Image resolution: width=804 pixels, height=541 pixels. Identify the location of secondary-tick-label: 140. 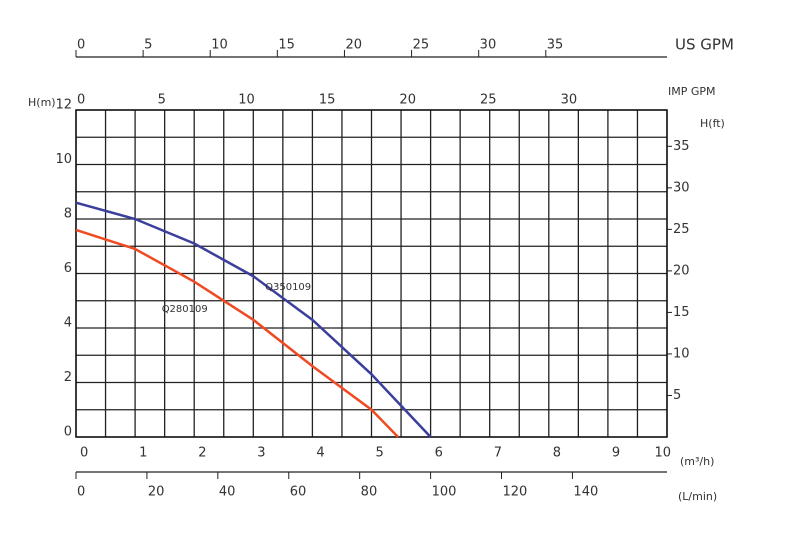
(585, 492).